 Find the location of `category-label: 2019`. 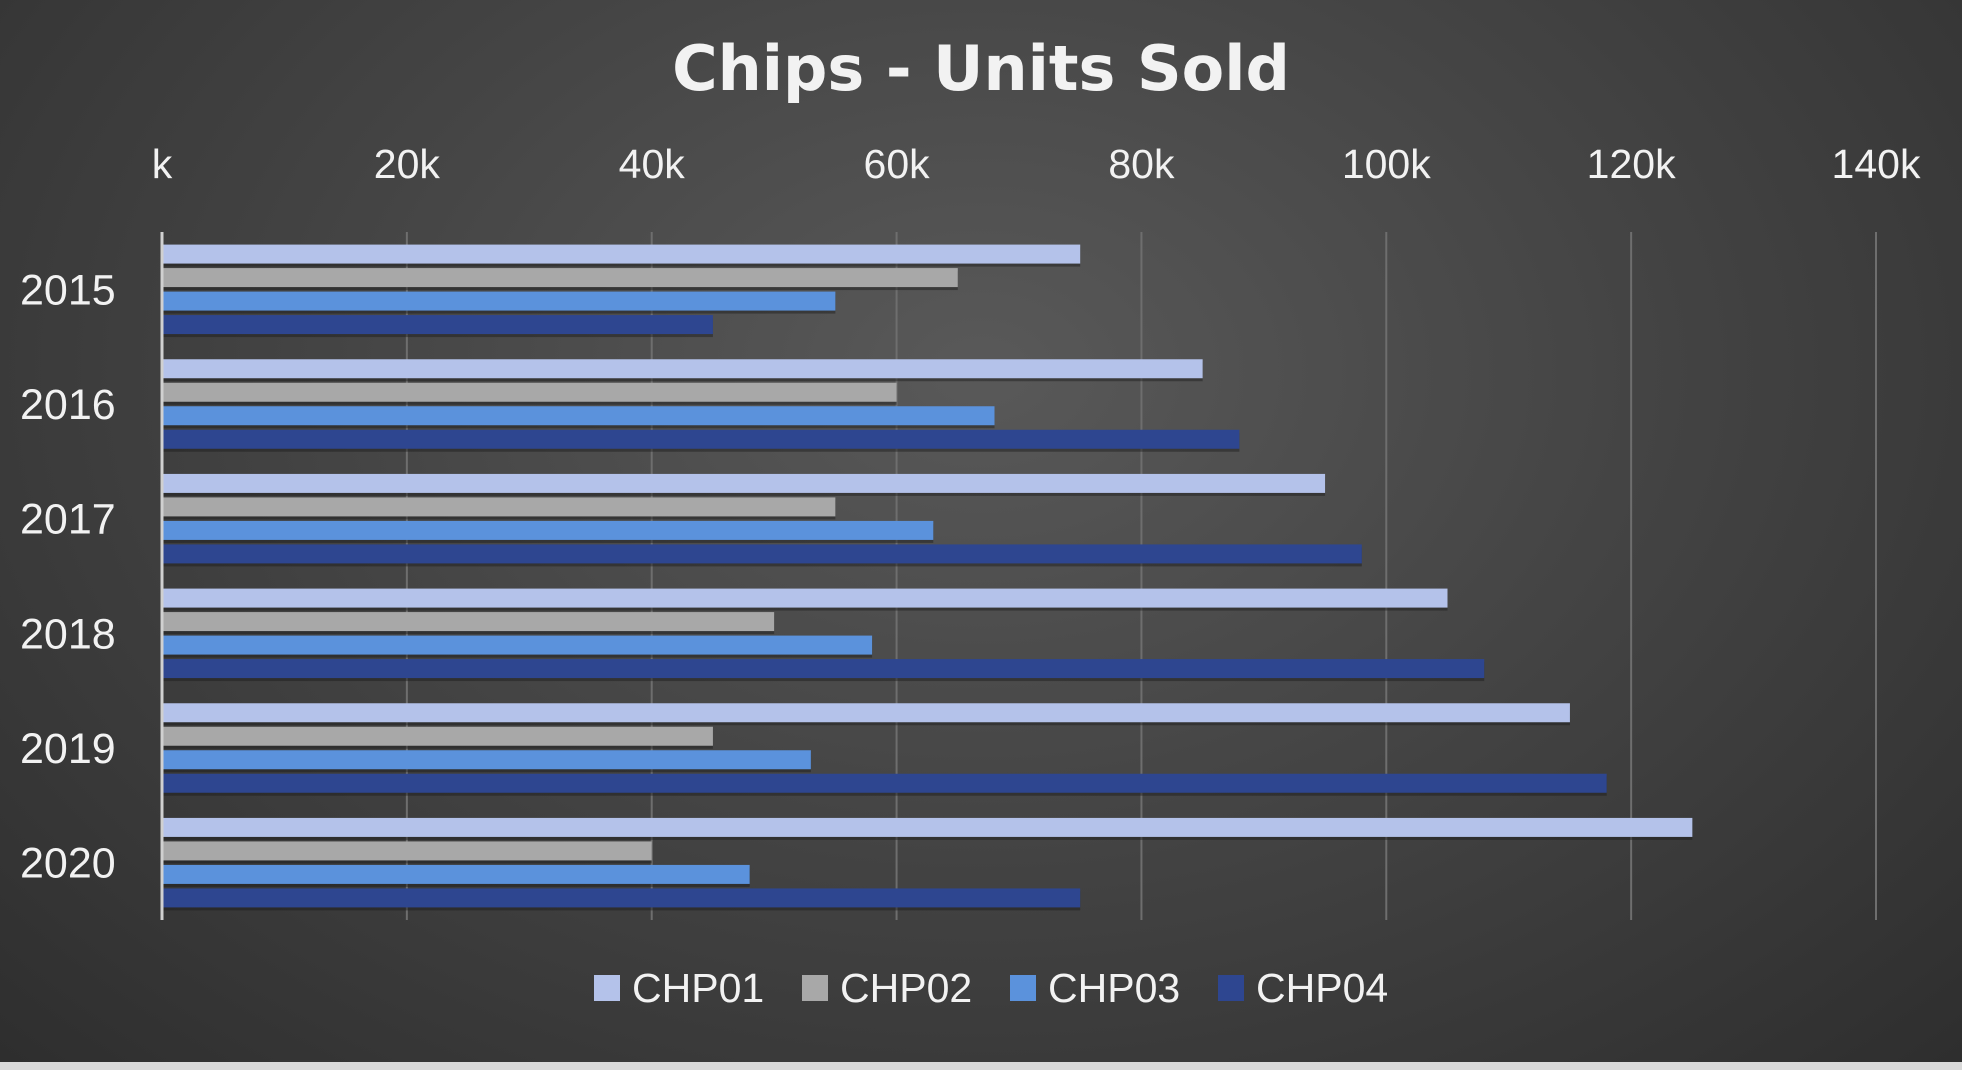

category-label: 2019 is located at coordinates (68, 749).